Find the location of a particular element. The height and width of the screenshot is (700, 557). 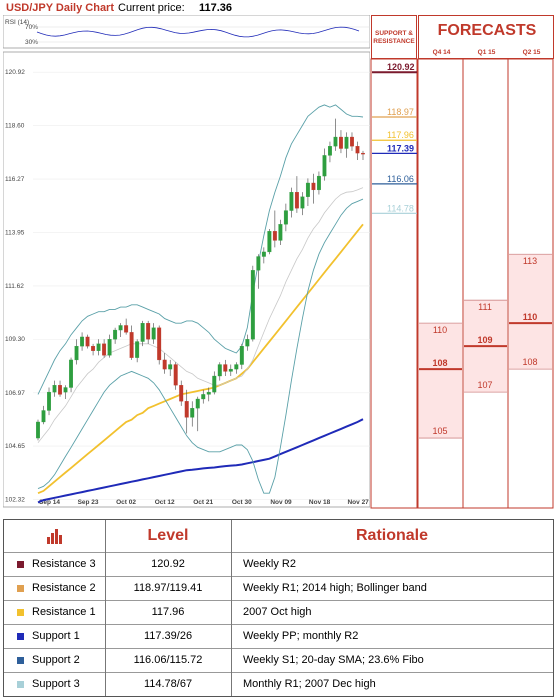

rsi-tick-label: 70% is located at coordinates (31, 27).